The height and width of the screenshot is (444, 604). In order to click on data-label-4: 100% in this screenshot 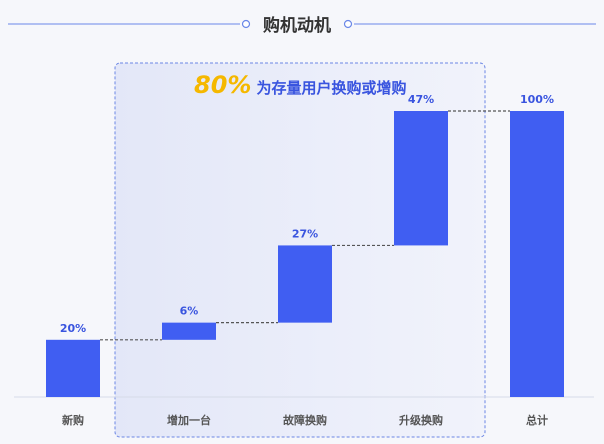, I will do `click(537, 99)`.